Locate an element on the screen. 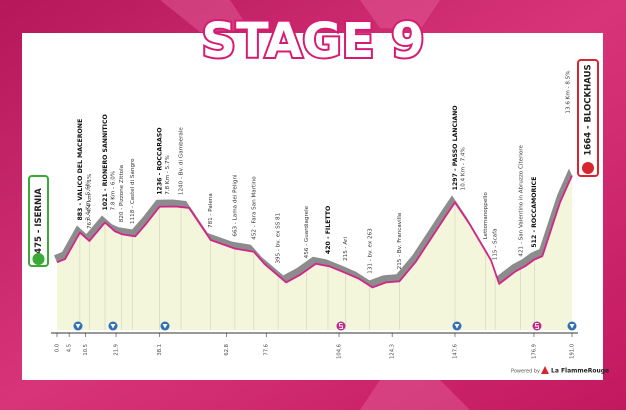 Image resolution: width=626 pixels, height=410 pixels. annotation-label: 131 - bv. ex 263 is located at coordinates (370, 251).